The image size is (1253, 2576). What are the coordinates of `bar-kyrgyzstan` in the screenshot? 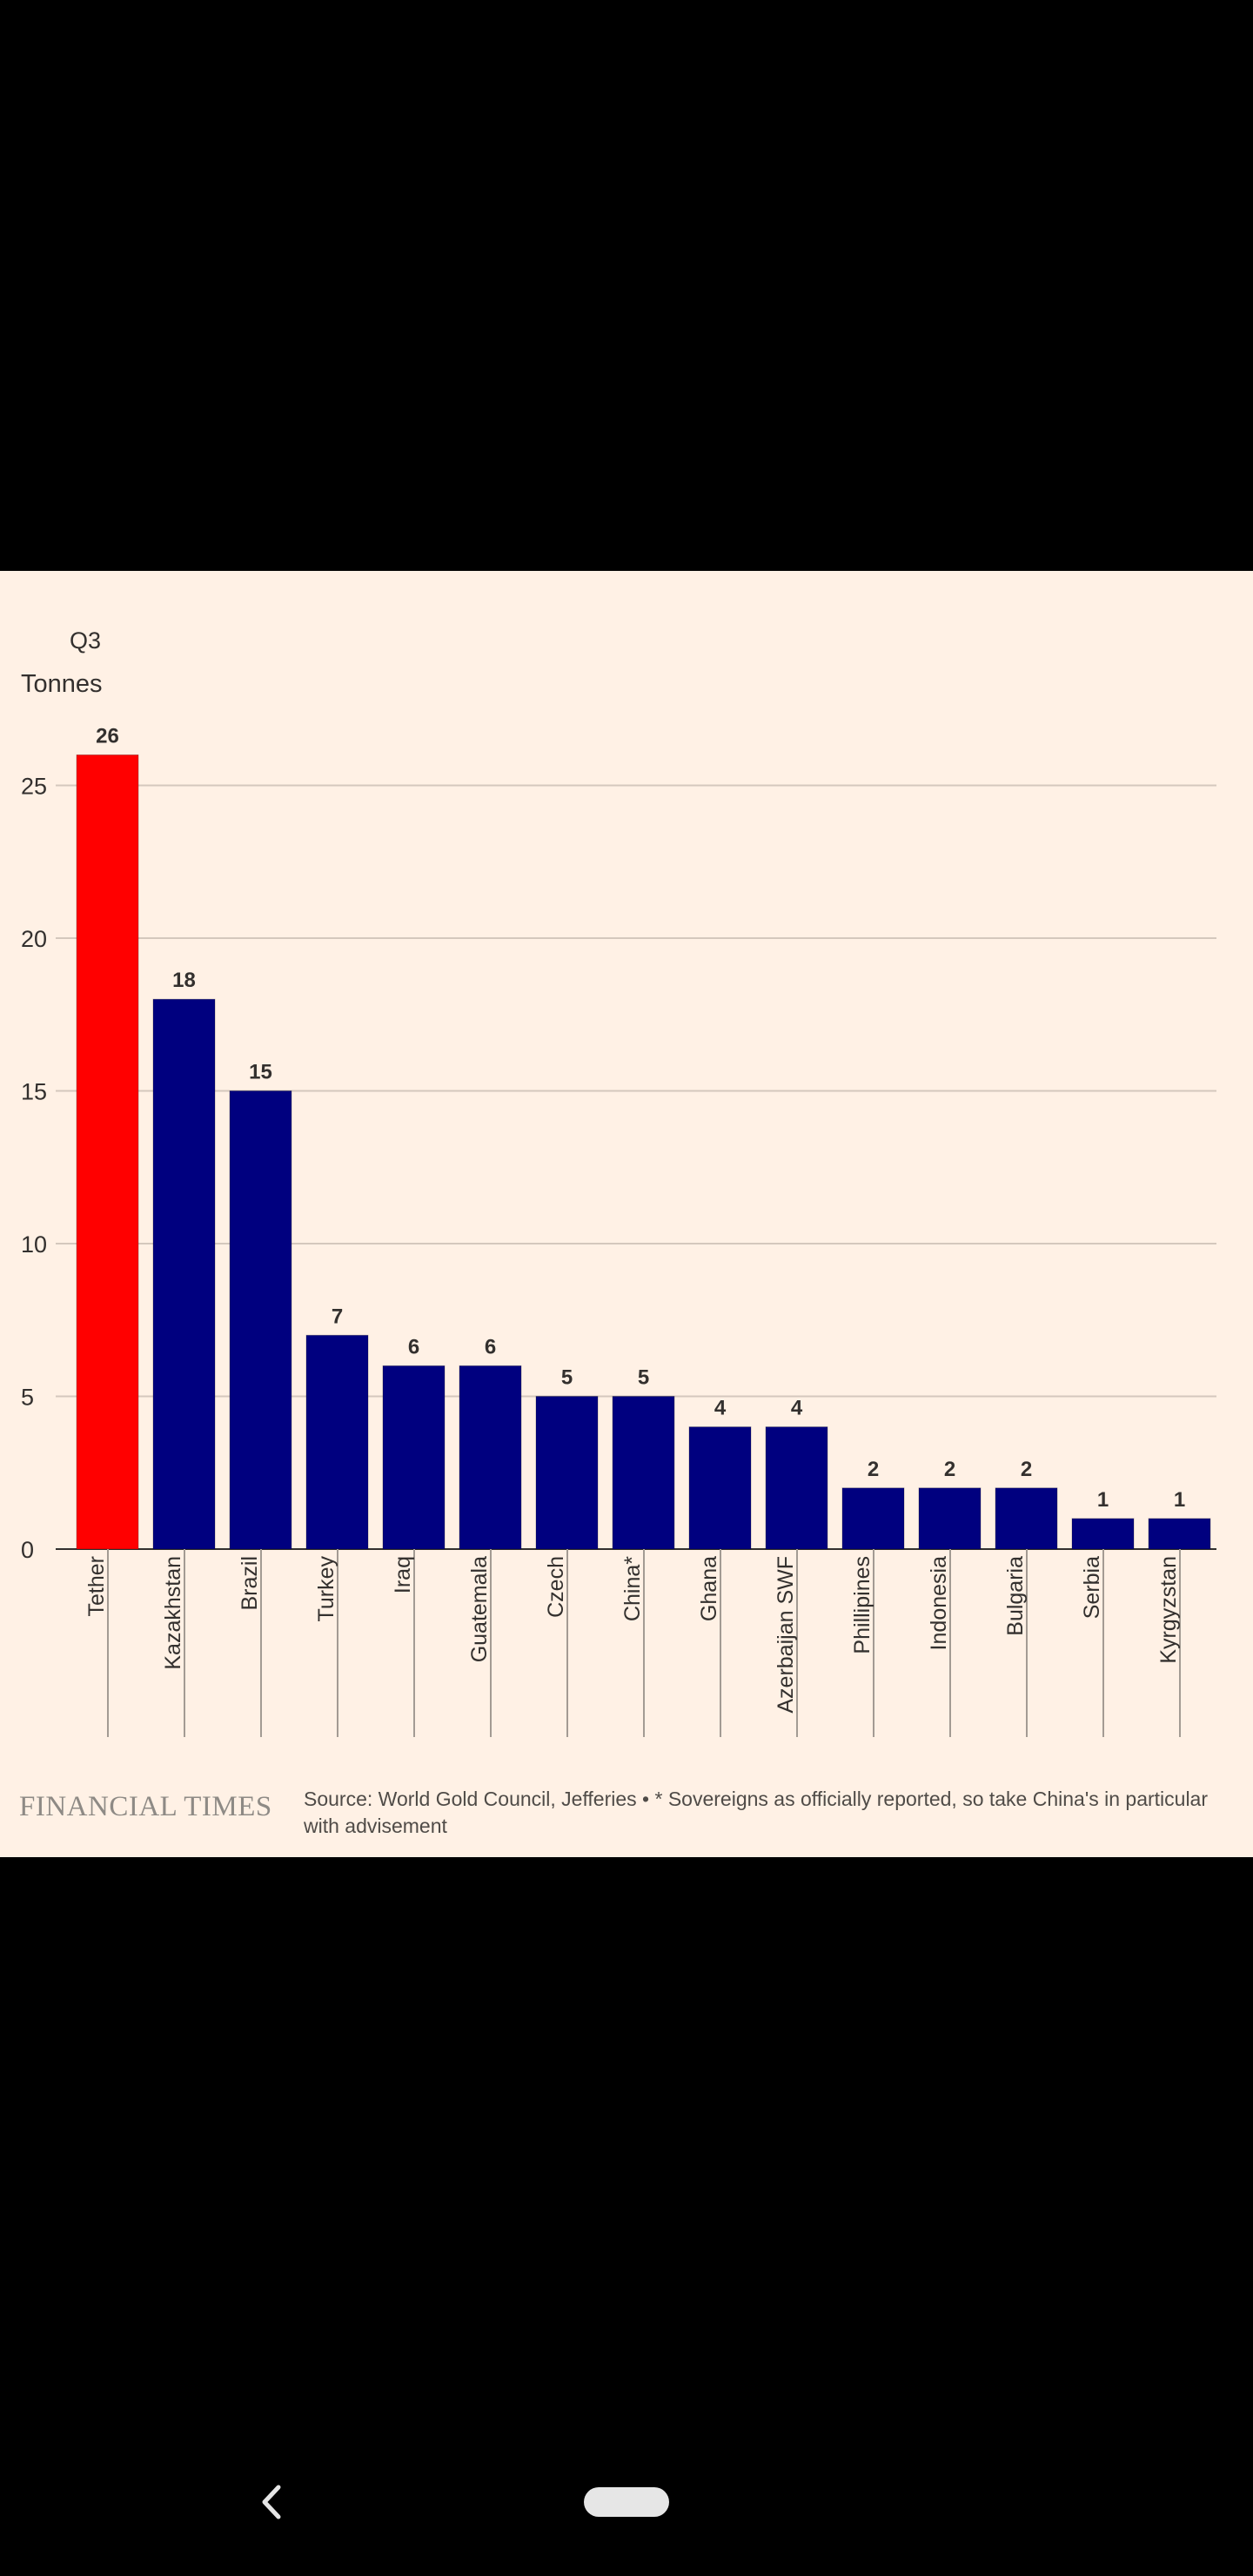 It's located at (1179, 1534).